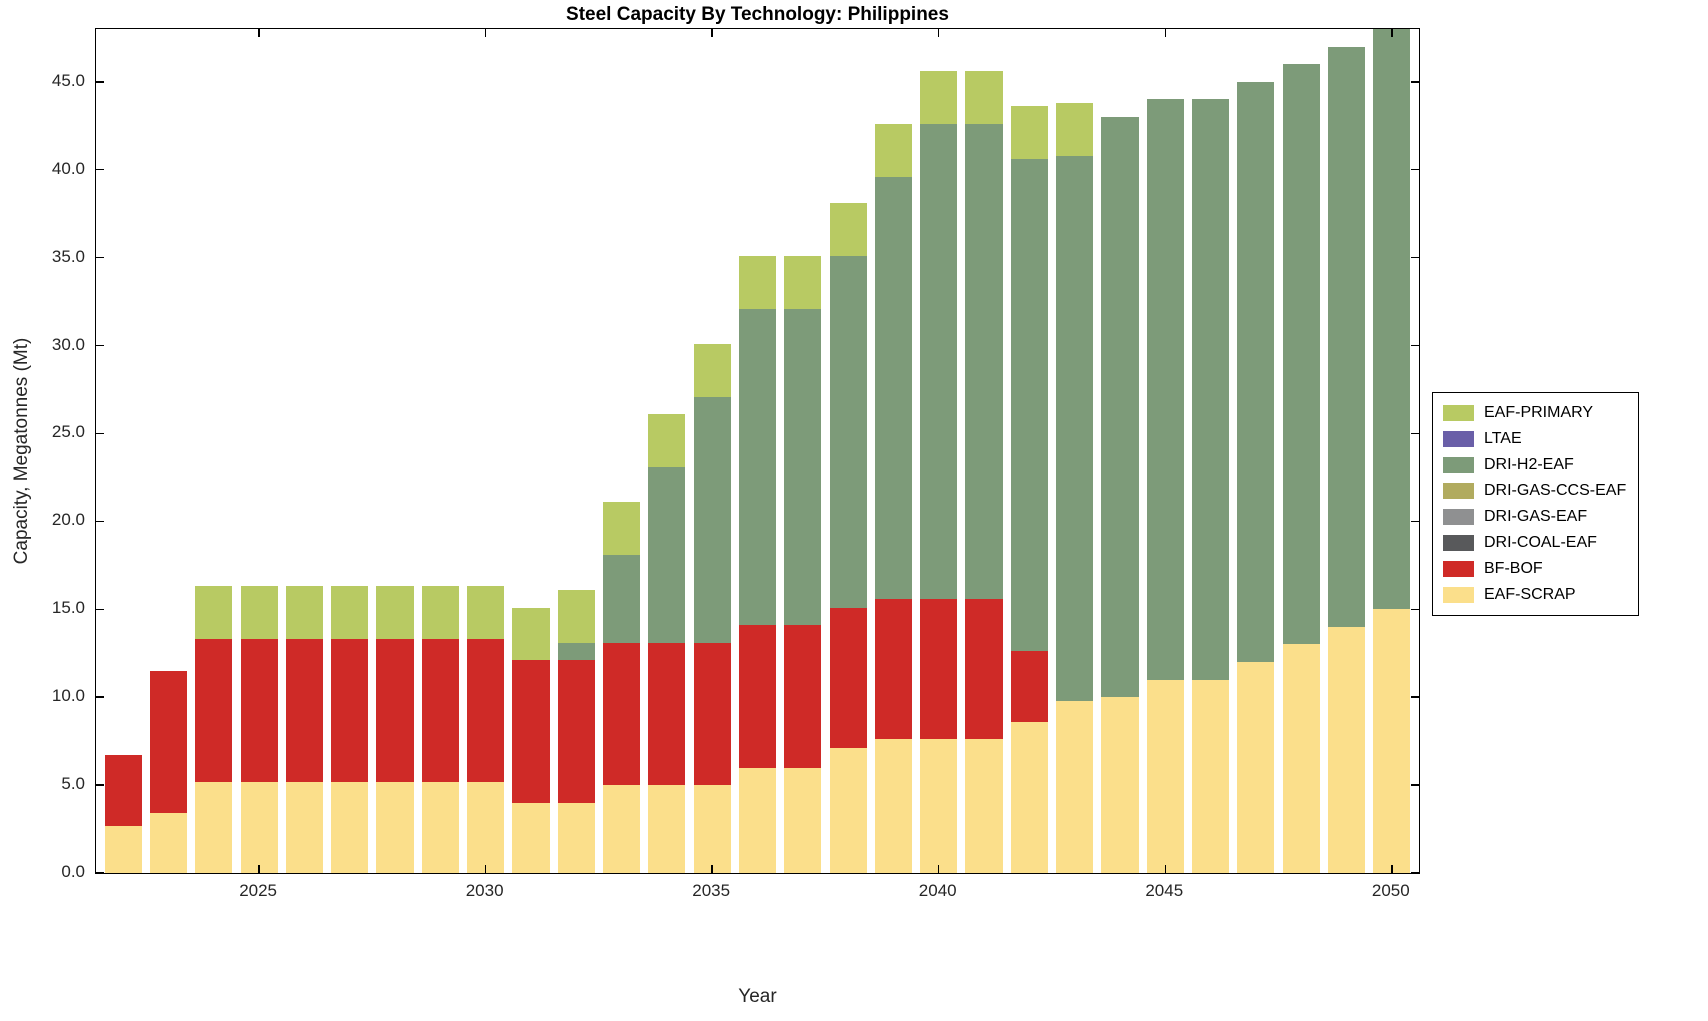 The image size is (1708, 1021). Describe the element at coordinates (848, 678) in the screenshot. I see `bar-segment-bf-bof-2038` at that location.